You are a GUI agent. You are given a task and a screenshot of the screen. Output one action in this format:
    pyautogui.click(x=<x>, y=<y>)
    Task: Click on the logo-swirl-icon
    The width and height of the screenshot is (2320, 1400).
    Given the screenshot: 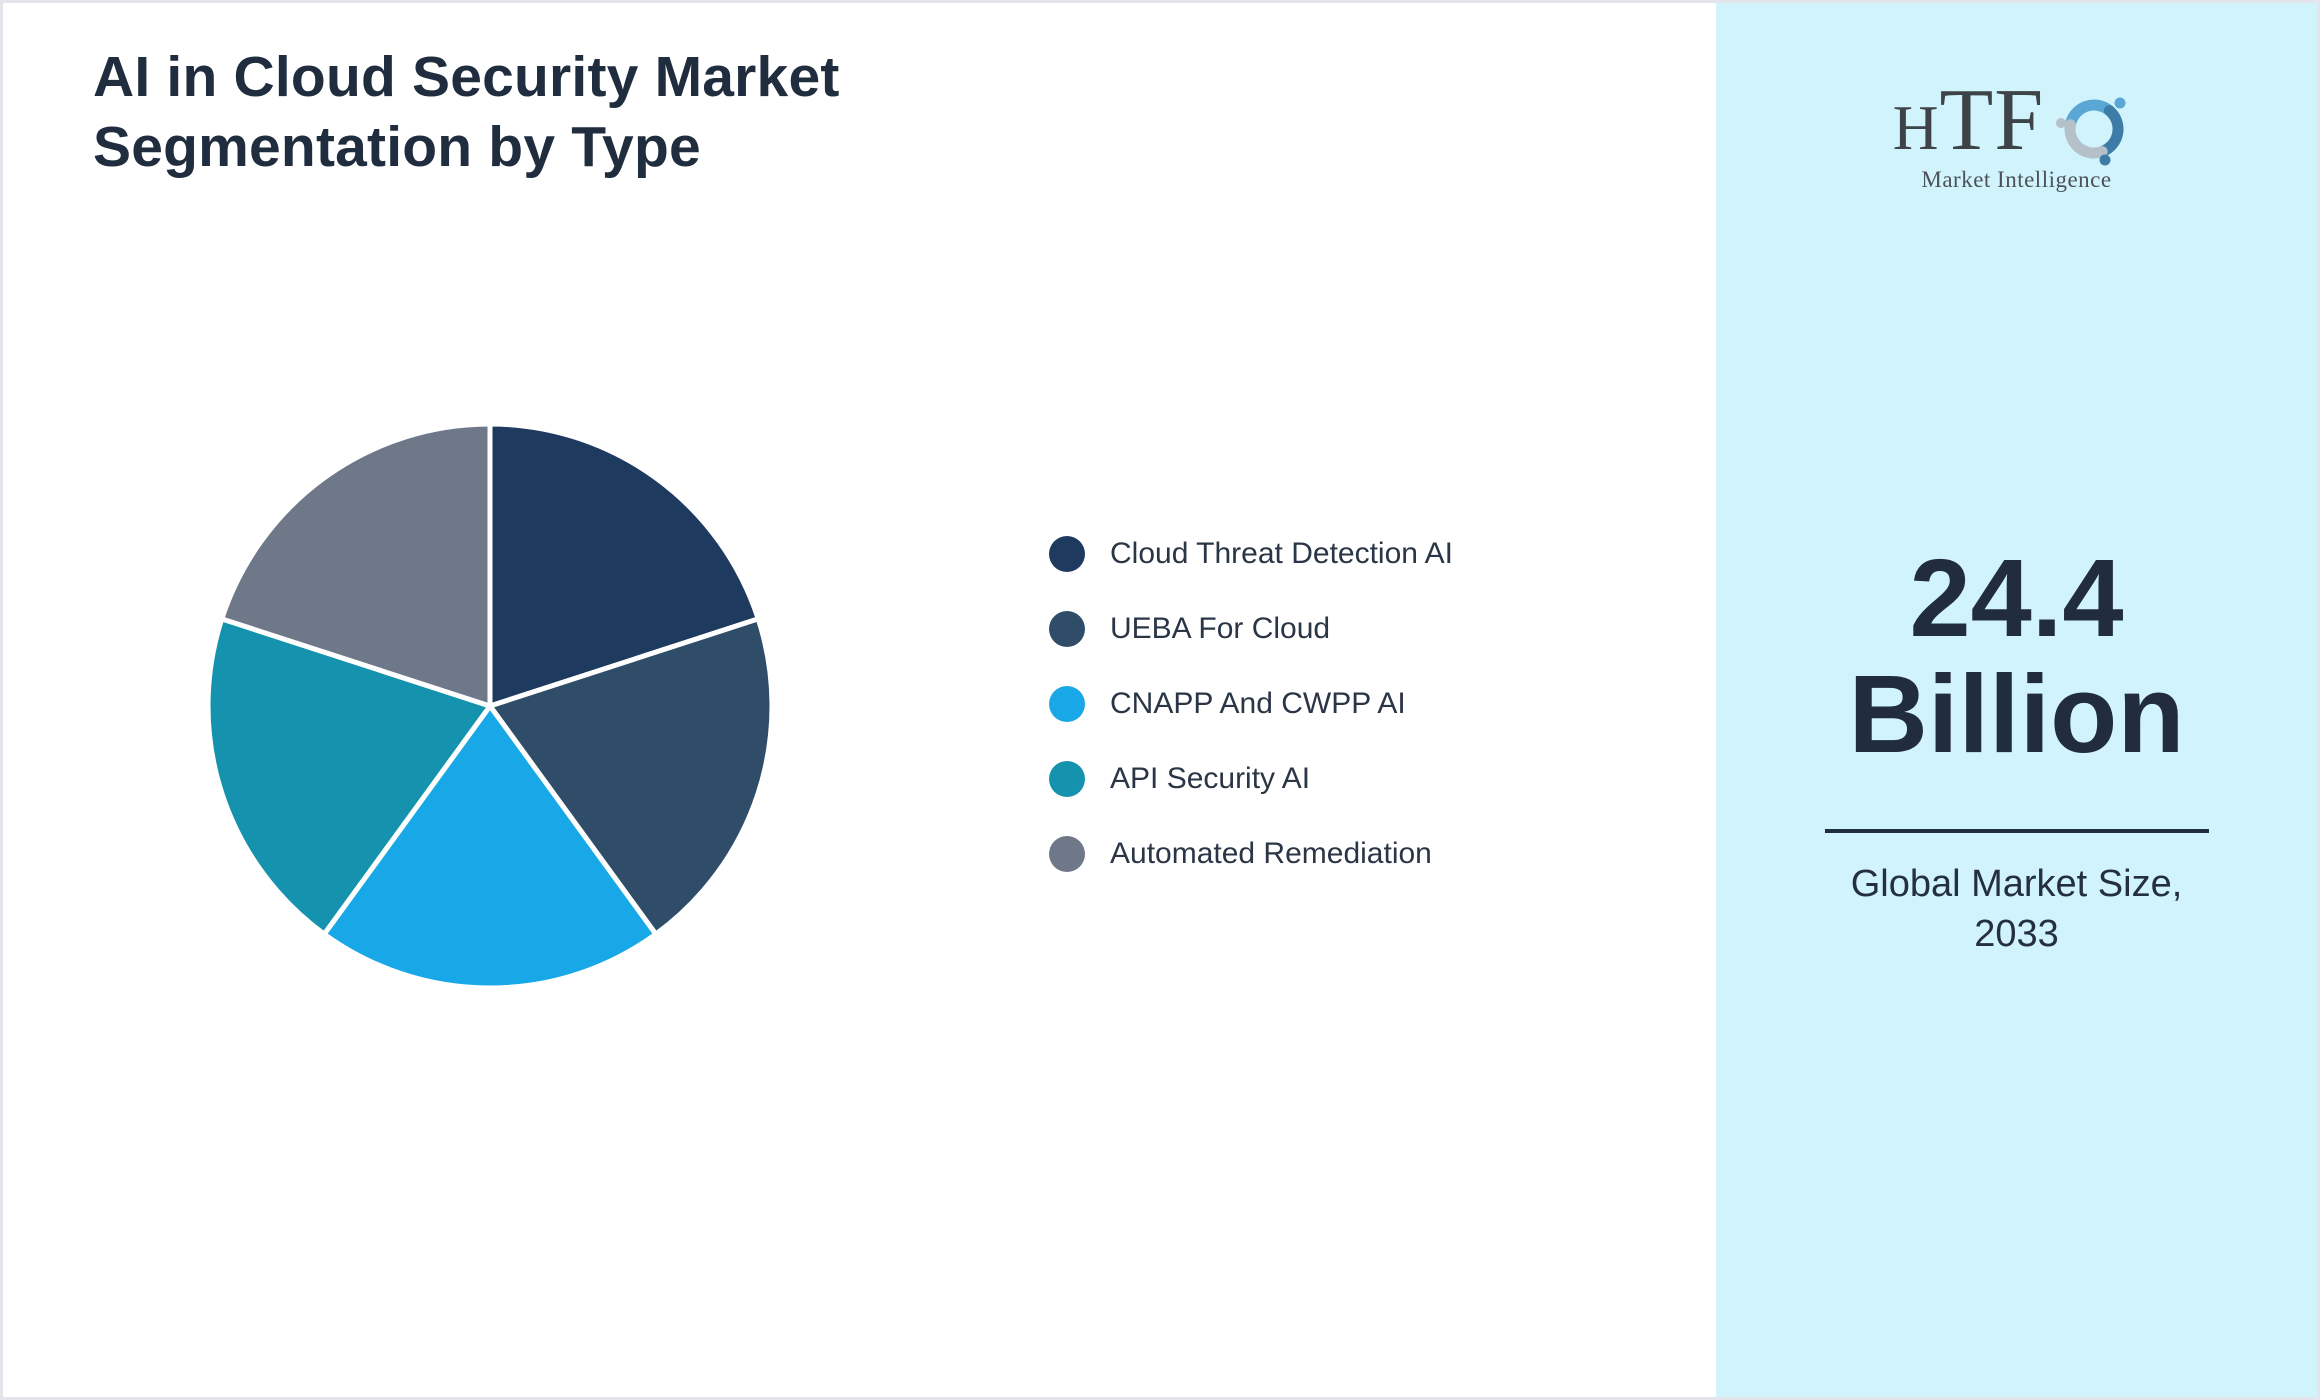 What is the action you would take?
    pyautogui.click(x=2091, y=131)
    